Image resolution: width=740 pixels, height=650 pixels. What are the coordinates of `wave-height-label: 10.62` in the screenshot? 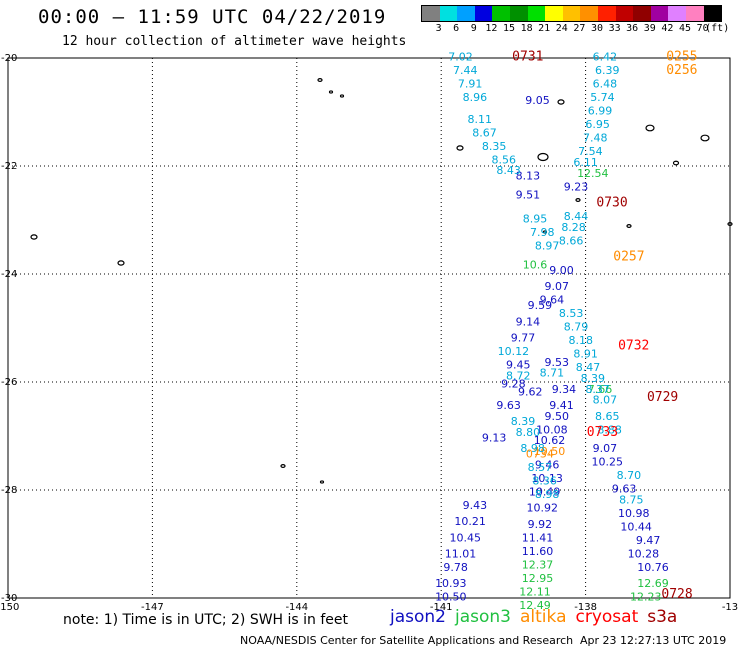 It's located at (550, 440).